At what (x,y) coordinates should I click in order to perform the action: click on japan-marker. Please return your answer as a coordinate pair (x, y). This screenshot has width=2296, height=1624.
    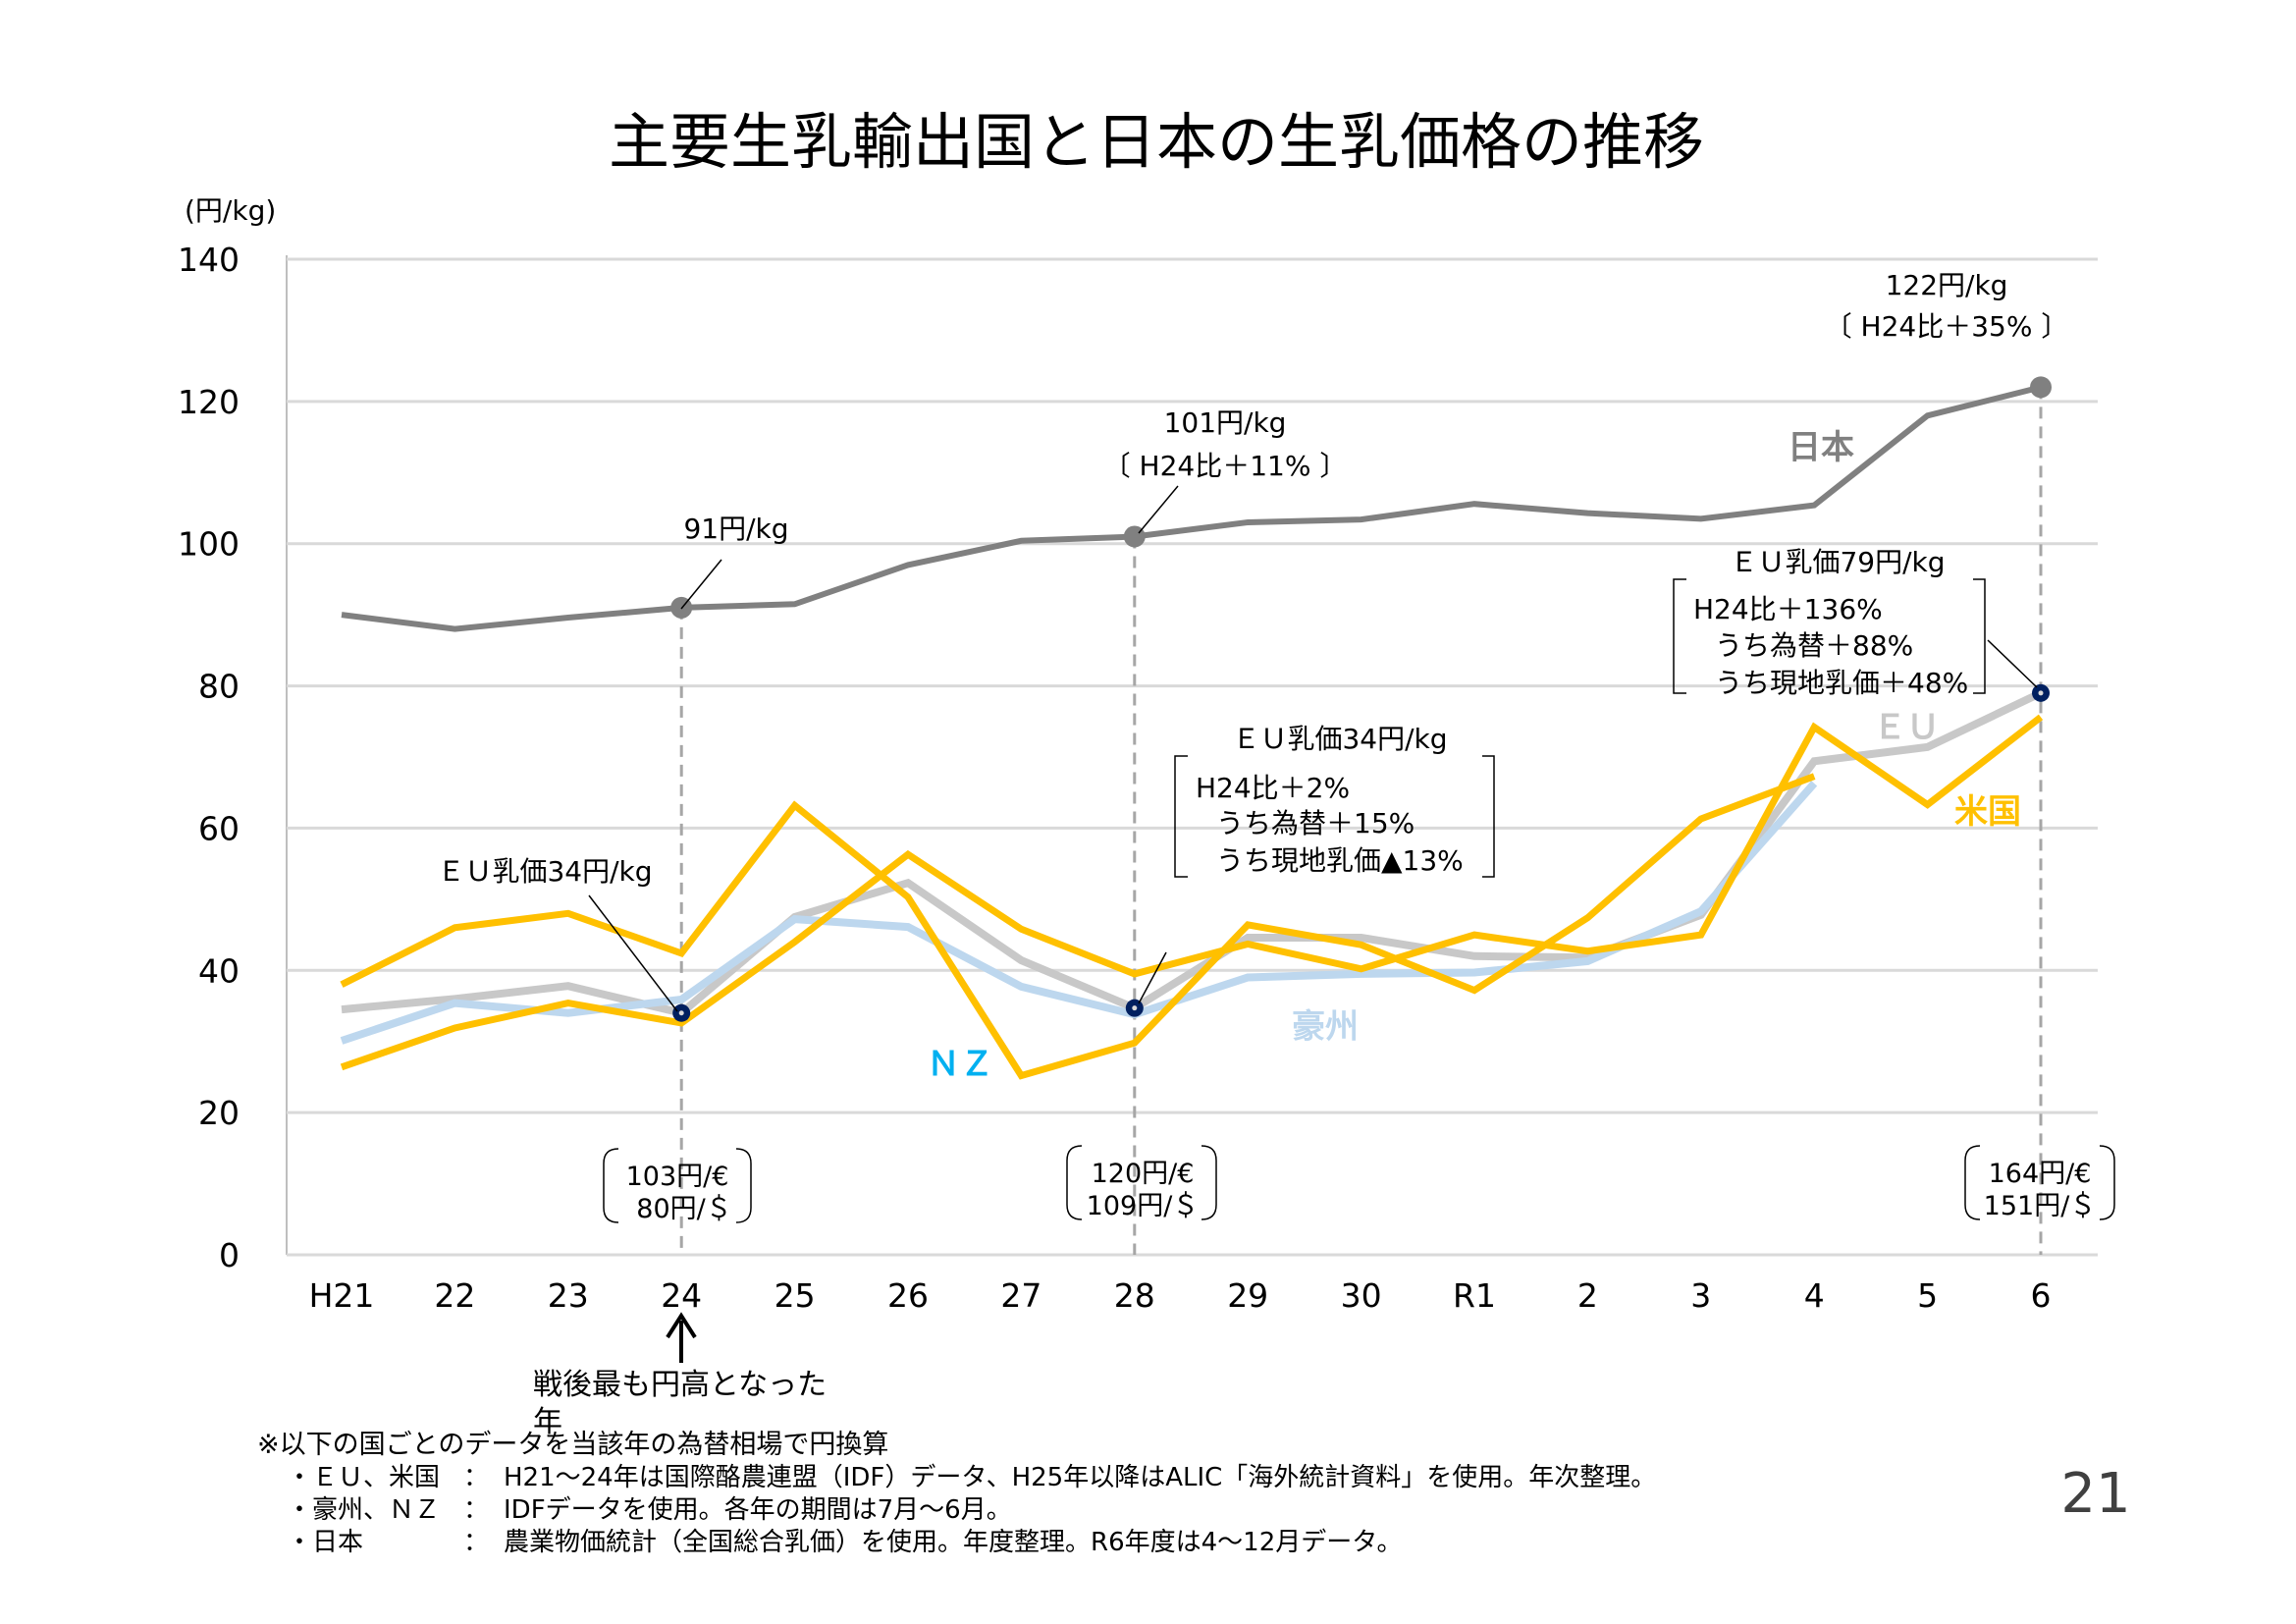
    Looking at the image, I should click on (2041, 387).